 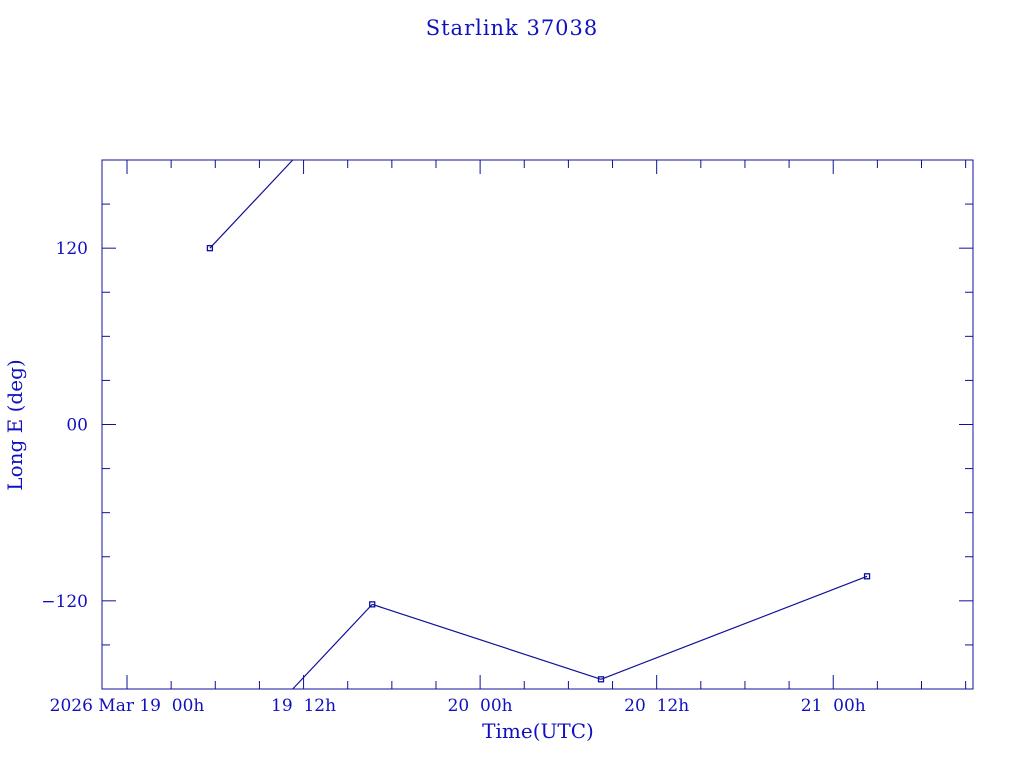 I want to click on x-tick-label: 20 00h, so click(x=480, y=706).